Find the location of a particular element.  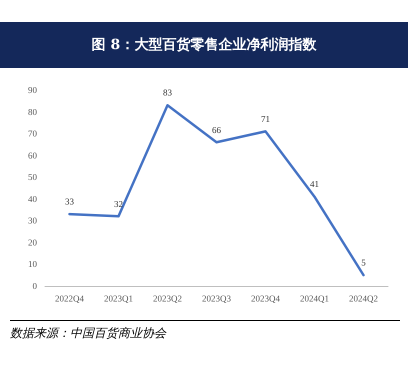

data-label: 83 is located at coordinates (167, 93).